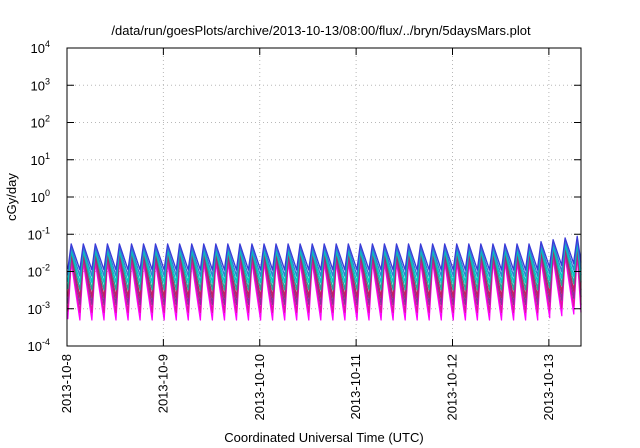 The height and width of the screenshot is (448, 640). What do you see at coordinates (40, 84) in the screenshot?
I see `y-tick-label: 10³` at bounding box center [40, 84].